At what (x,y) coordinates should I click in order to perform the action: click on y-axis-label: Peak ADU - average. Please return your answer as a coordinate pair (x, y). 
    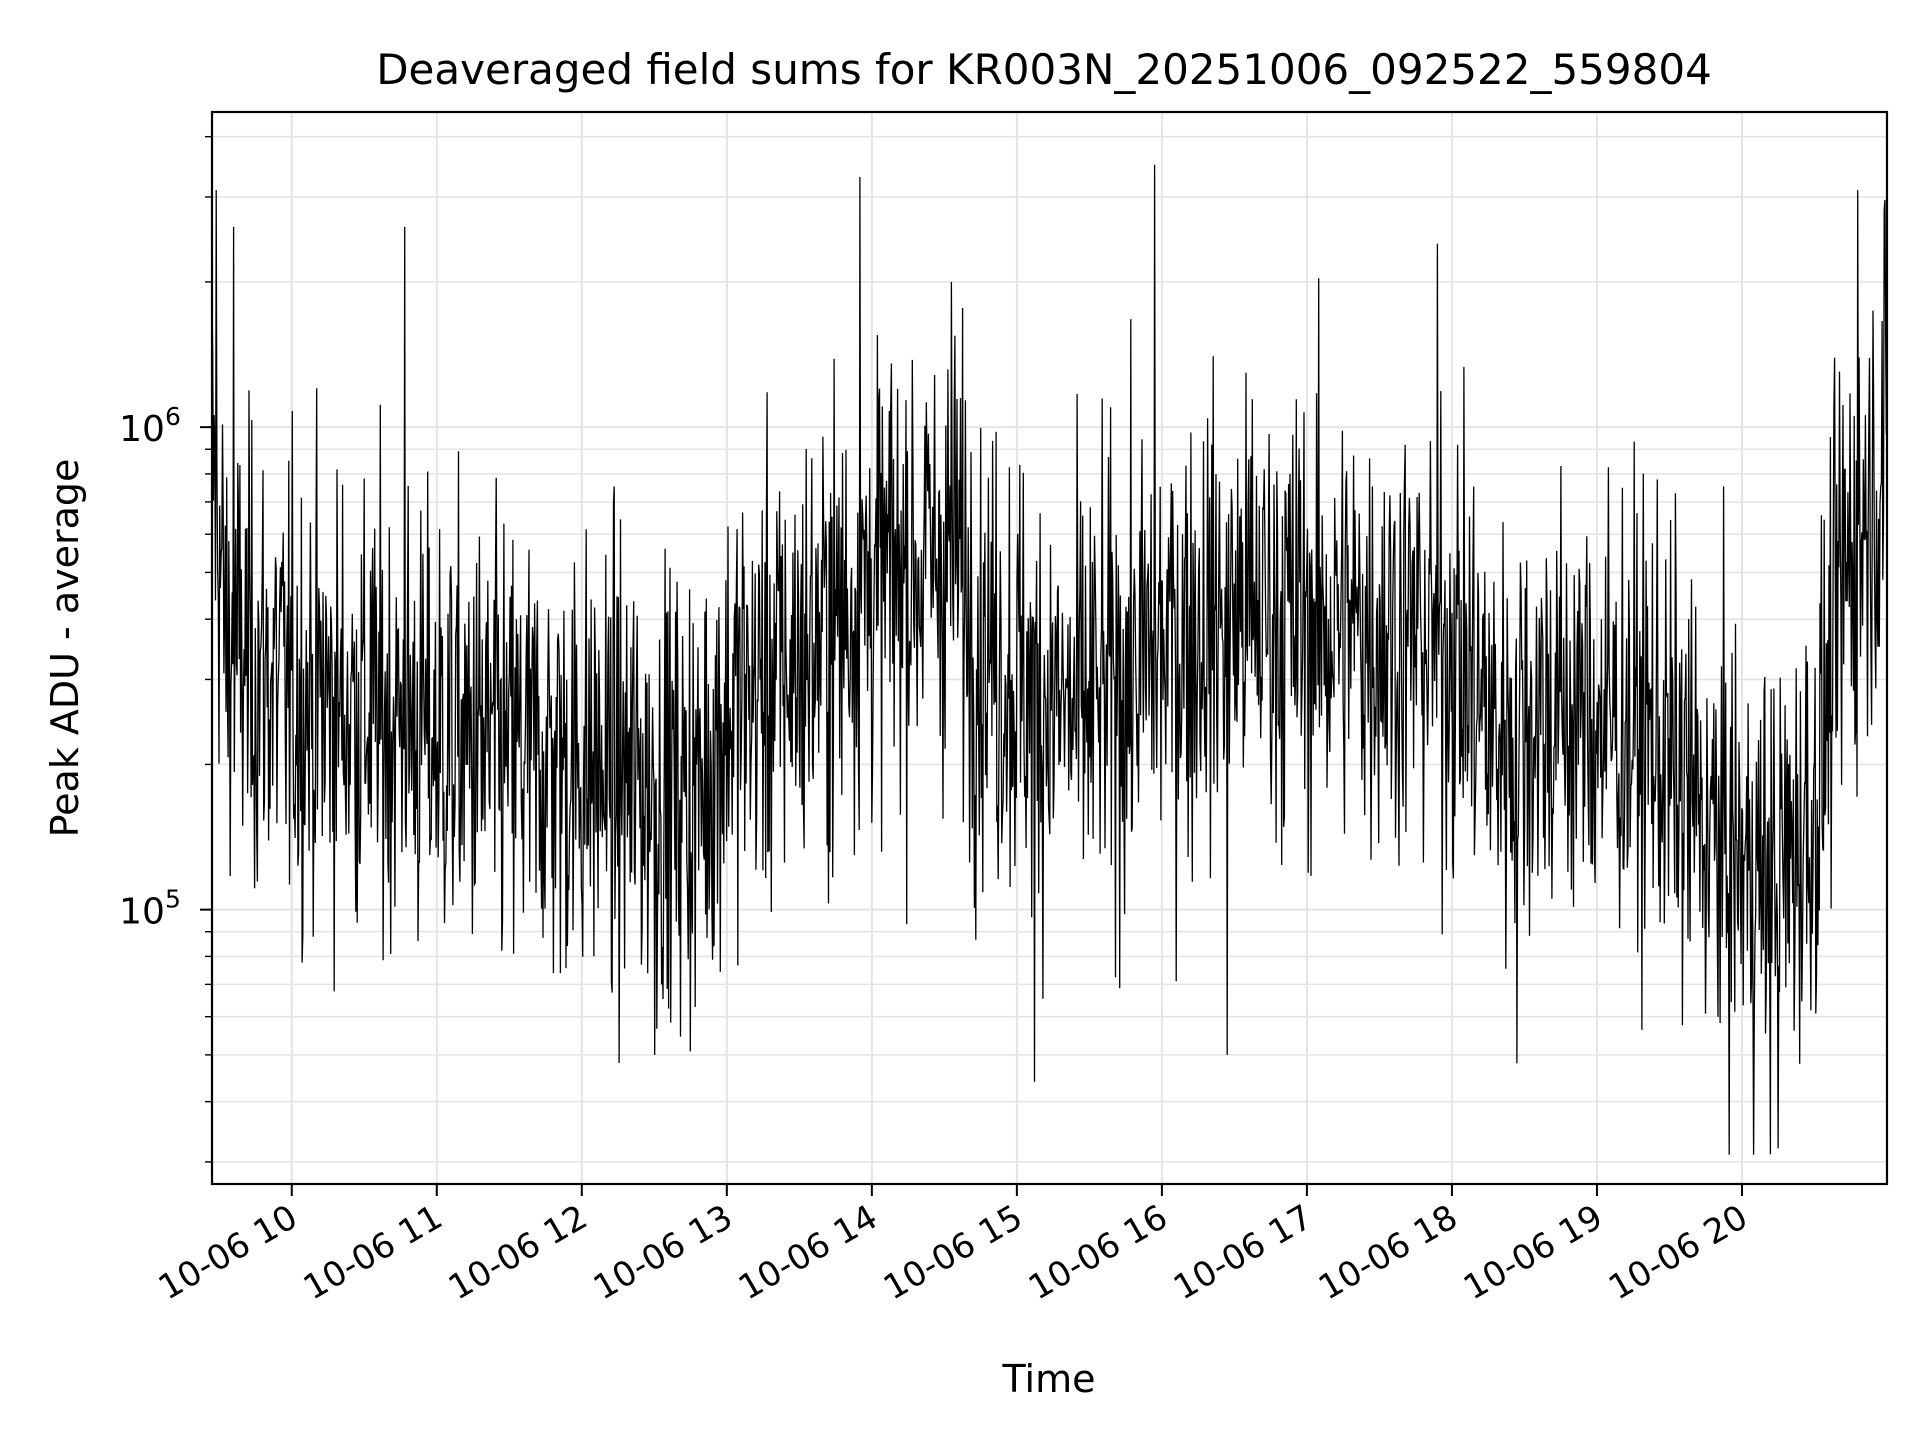
    Looking at the image, I should click on (65, 648).